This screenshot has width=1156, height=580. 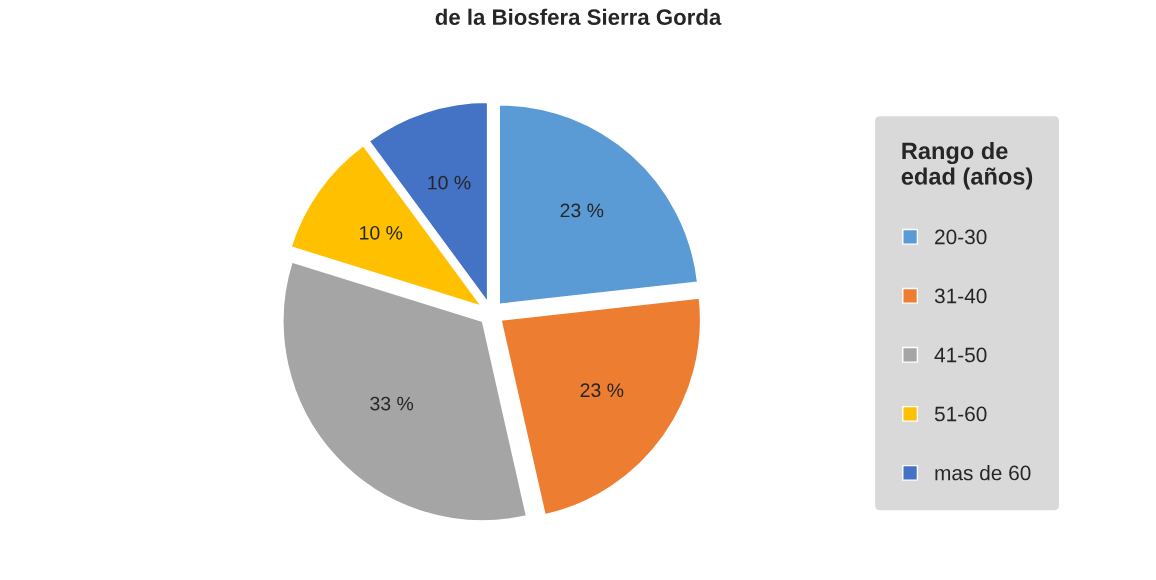 What do you see at coordinates (392, 403) in the screenshot?
I see `data-label: 33 %` at bounding box center [392, 403].